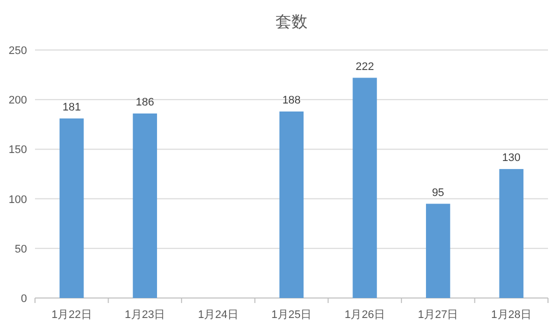 The height and width of the screenshot is (333, 558). I want to click on x-tick-label: 1月28日, so click(511, 315).